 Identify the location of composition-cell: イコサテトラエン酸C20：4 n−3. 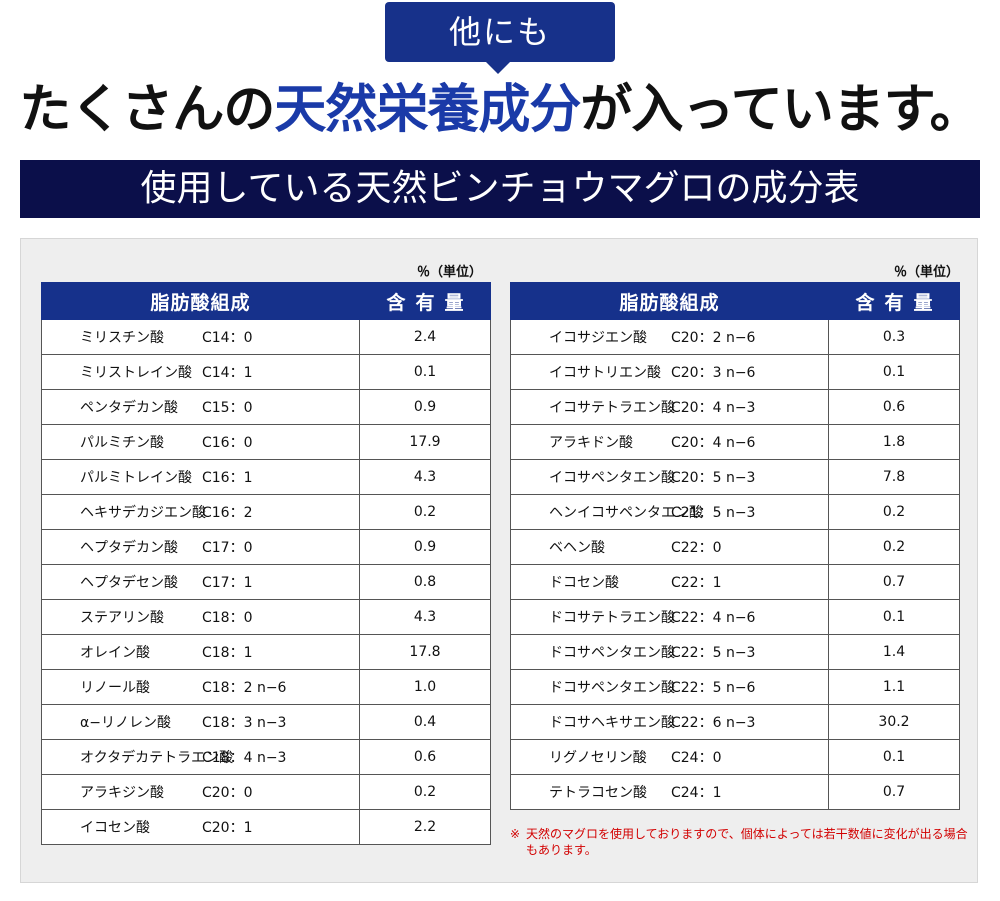
(669, 407).